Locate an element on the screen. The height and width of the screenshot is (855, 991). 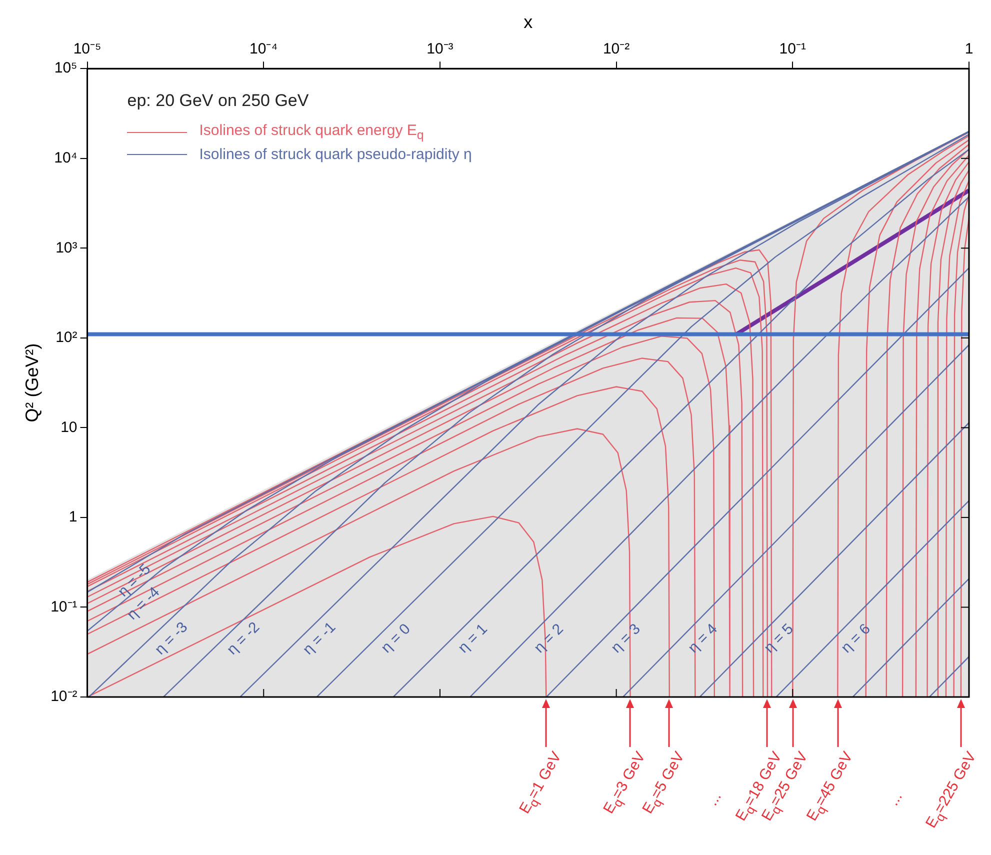
annotation: η = 2 is located at coordinates (549, 638).